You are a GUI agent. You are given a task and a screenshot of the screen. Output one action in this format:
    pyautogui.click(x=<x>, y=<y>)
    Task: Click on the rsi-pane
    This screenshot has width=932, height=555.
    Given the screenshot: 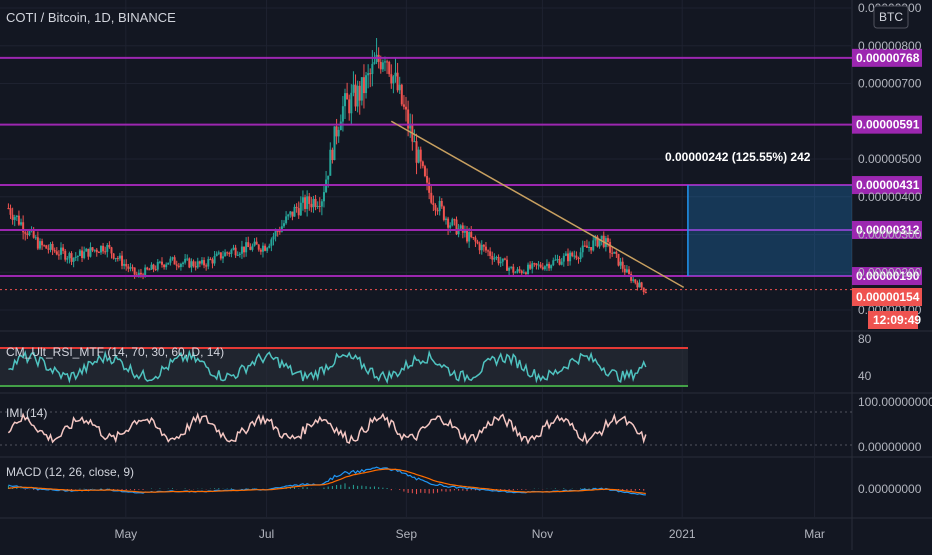 What is the action you would take?
    pyautogui.click(x=344, y=367)
    